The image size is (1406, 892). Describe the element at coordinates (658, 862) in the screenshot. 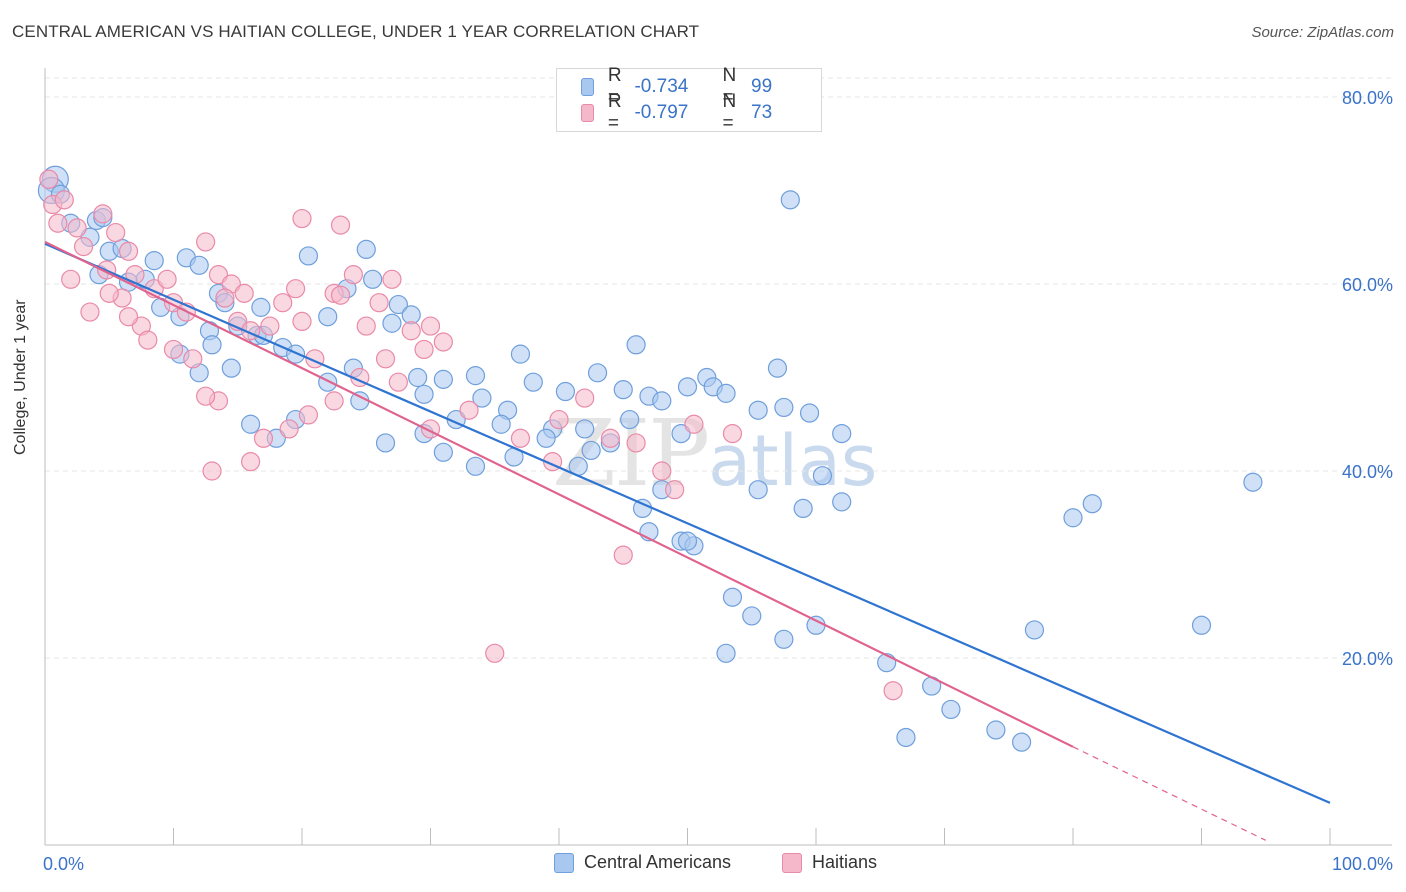

I see `legend-label: Central Americans` at that location.